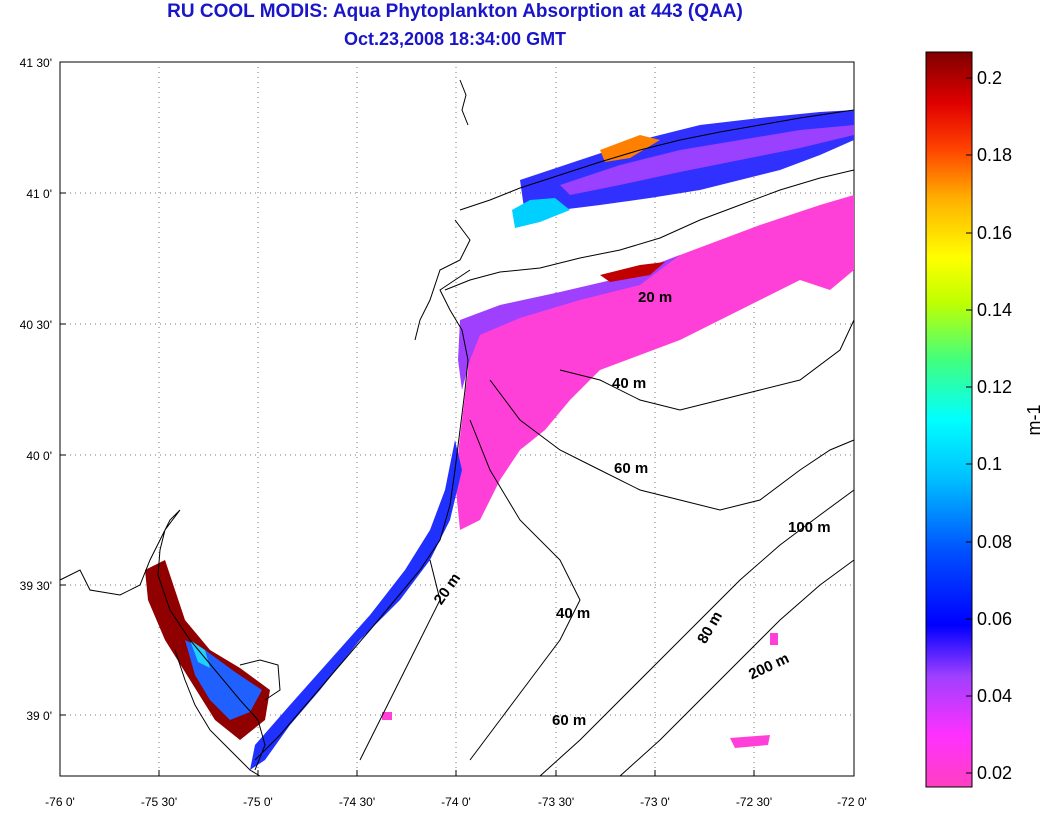 The image size is (1047, 817). I want to click on sound-band-cyan, so click(541, 213).